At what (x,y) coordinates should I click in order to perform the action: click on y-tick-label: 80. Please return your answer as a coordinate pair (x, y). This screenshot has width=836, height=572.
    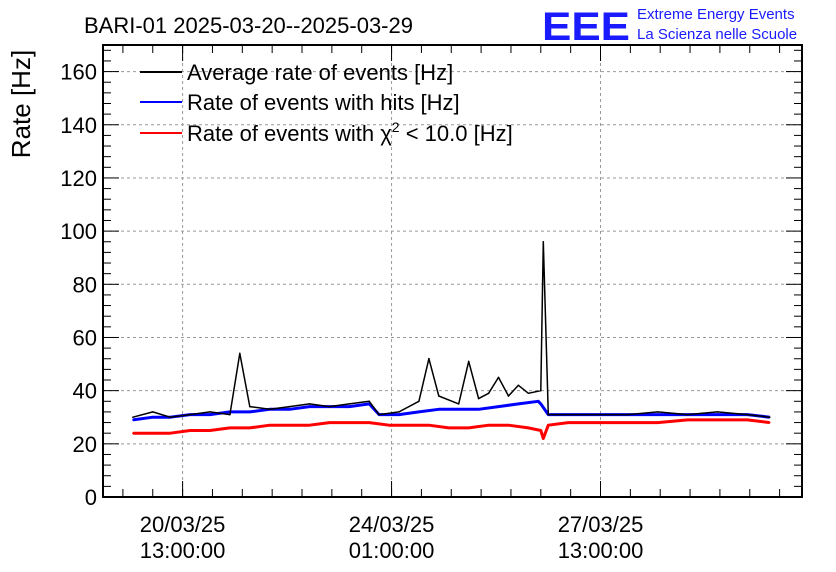
    Looking at the image, I should click on (85, 284).